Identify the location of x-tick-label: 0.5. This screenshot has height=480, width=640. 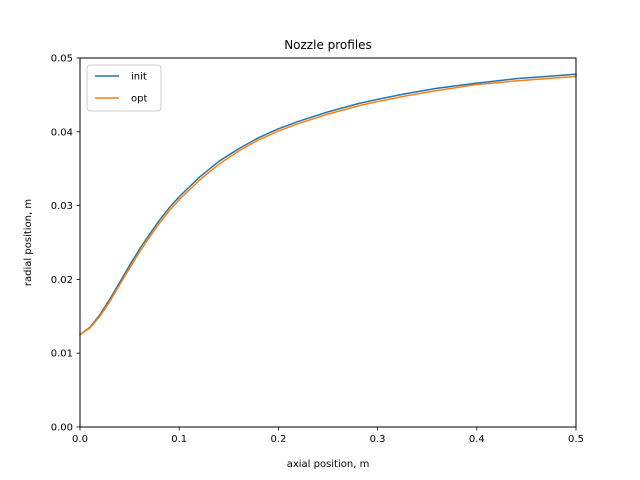
(576, 439).